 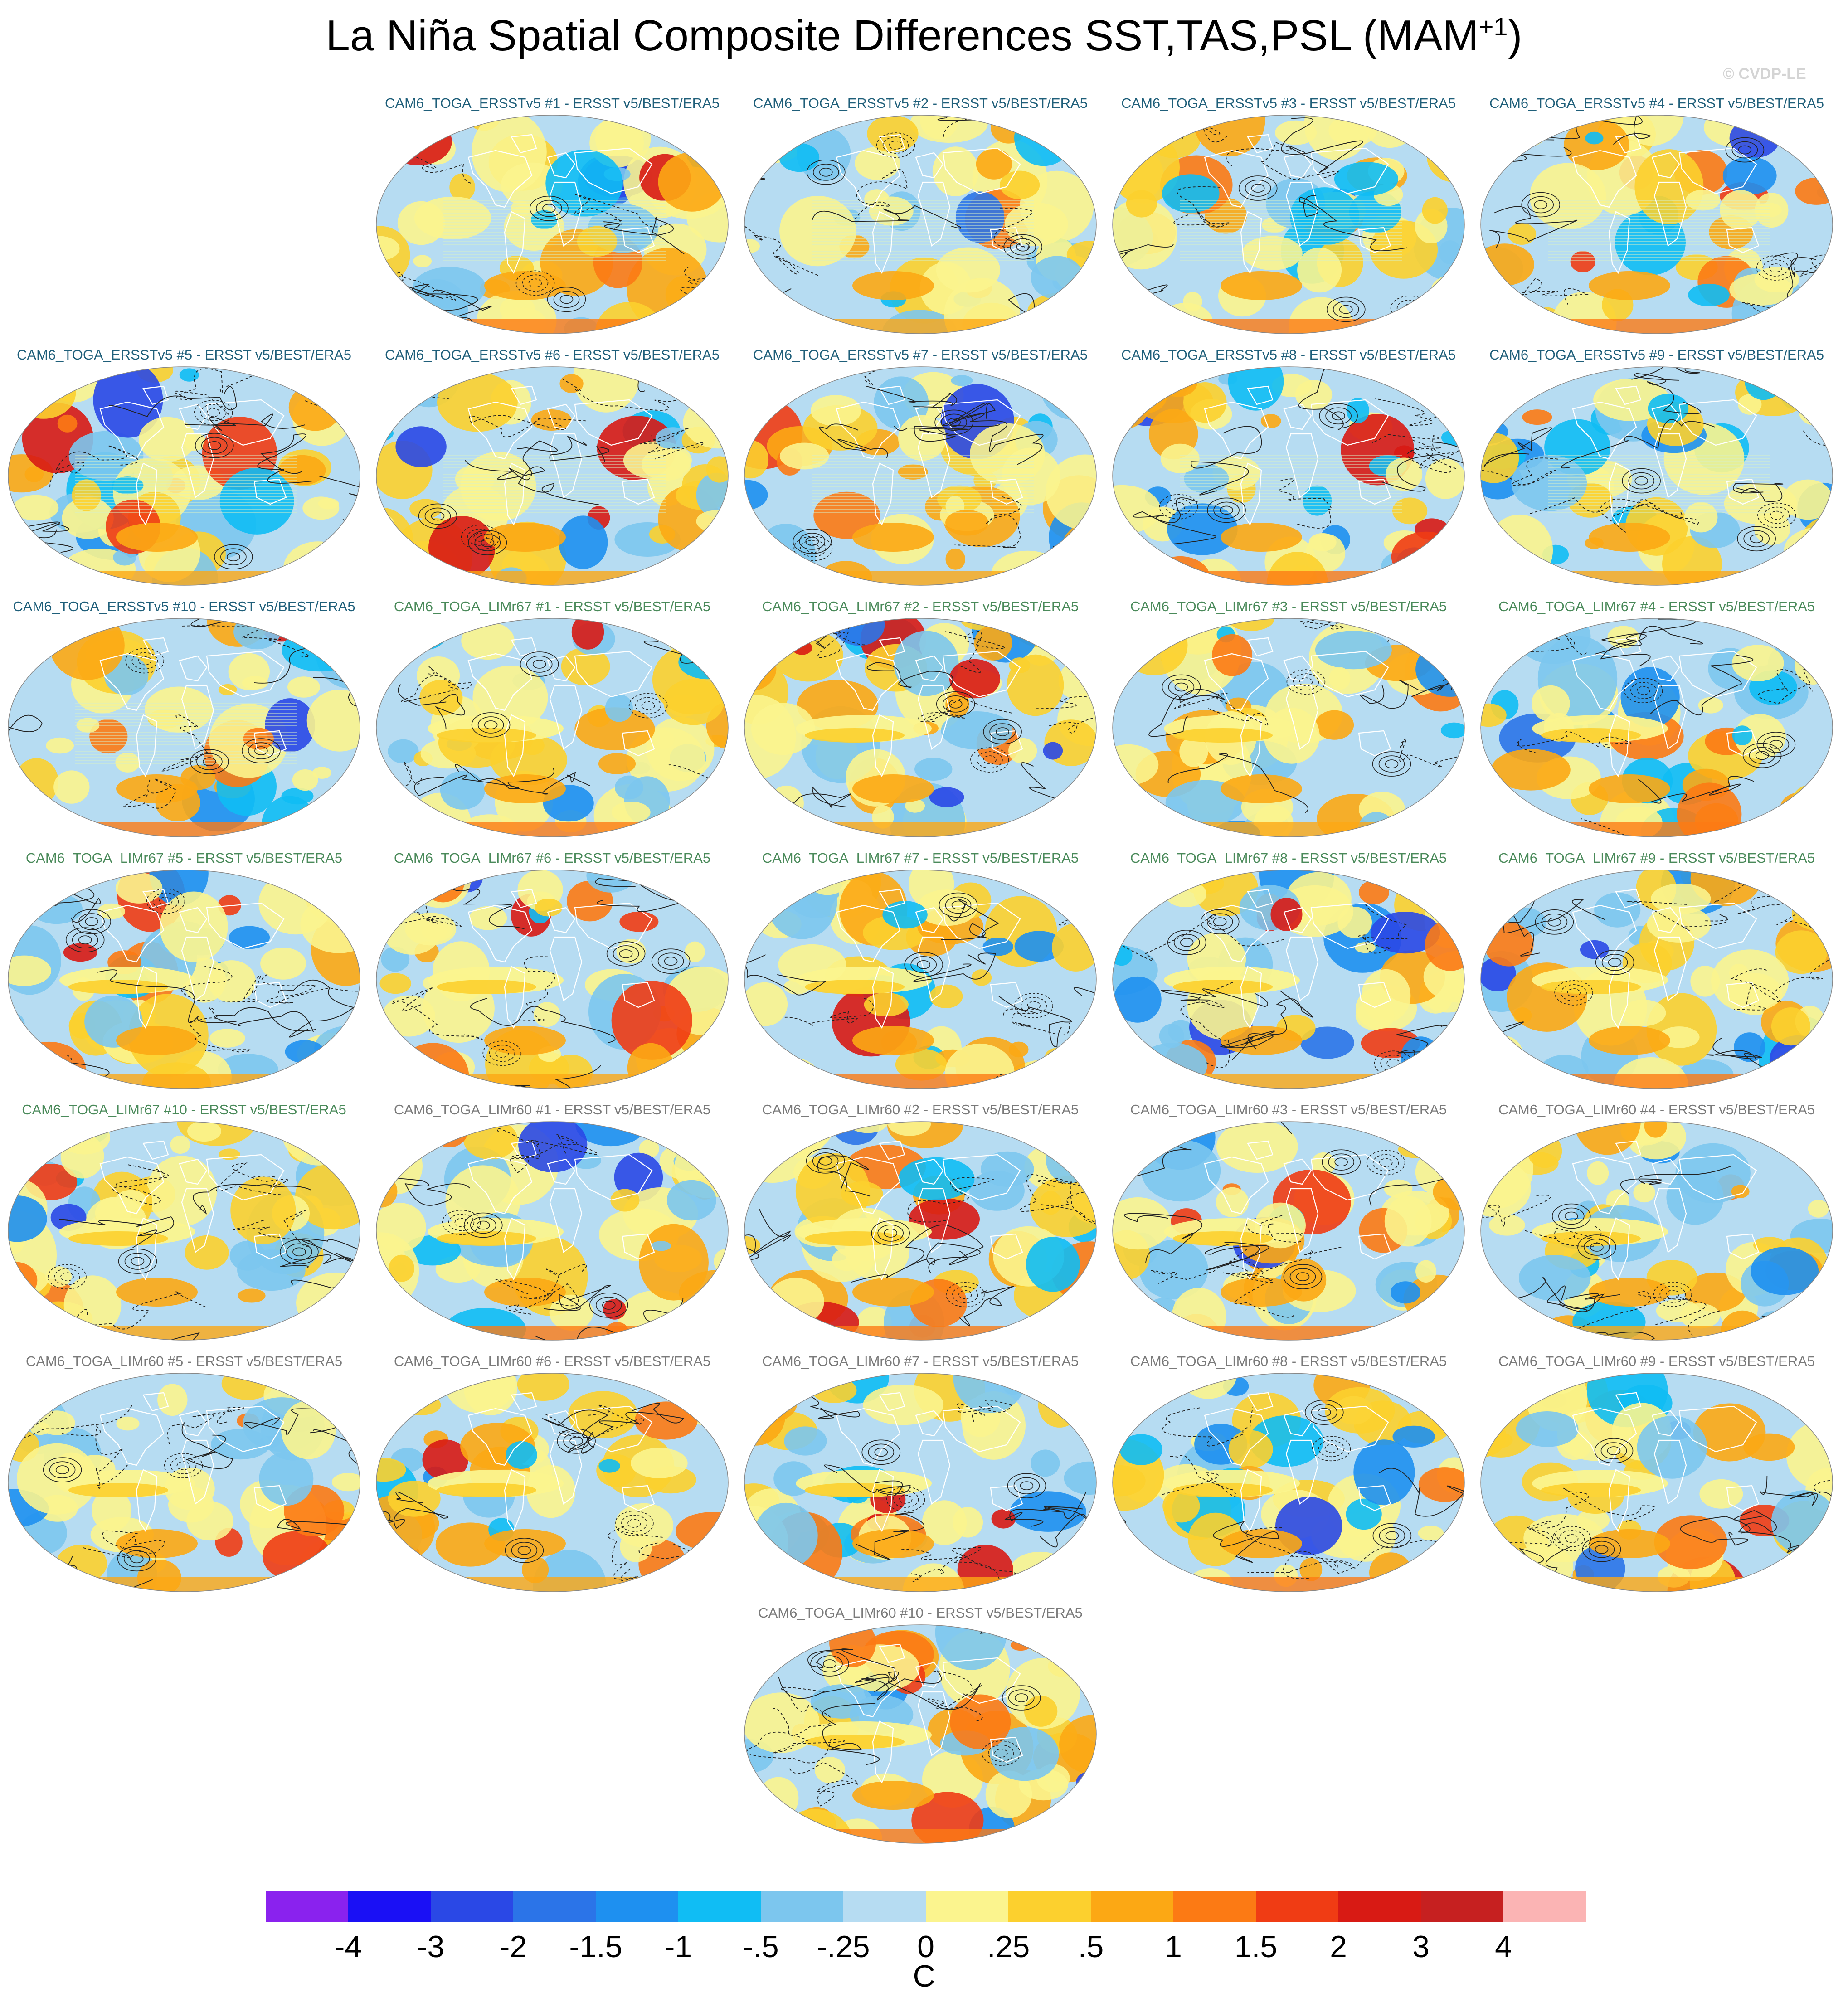 What do you see at coordinates (1288, 722) in the screenshot?
I see `map-panel: CAM6_TOGA_LIMr67 #3 - ERSST v5/BEST/ERA5` at bounding box center [1288, 722].